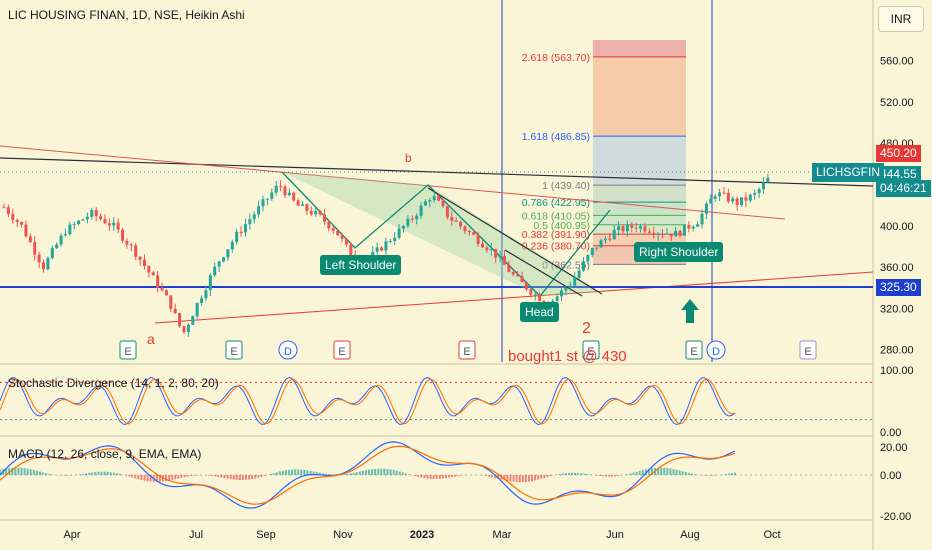 Image resolution: width=932 pixels, height=550 pixels. What do you see at coordinates (807, 352) in the screenshot?
I see `marker-letter: E` at bounding box center [807, 352].